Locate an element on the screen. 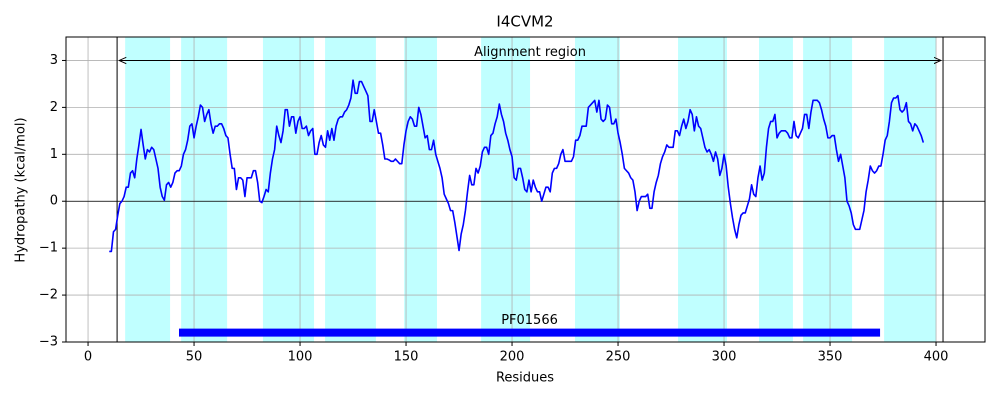 The image size is (1000, 400). x-tick-label: 50 is located at coordinates (194, 357).